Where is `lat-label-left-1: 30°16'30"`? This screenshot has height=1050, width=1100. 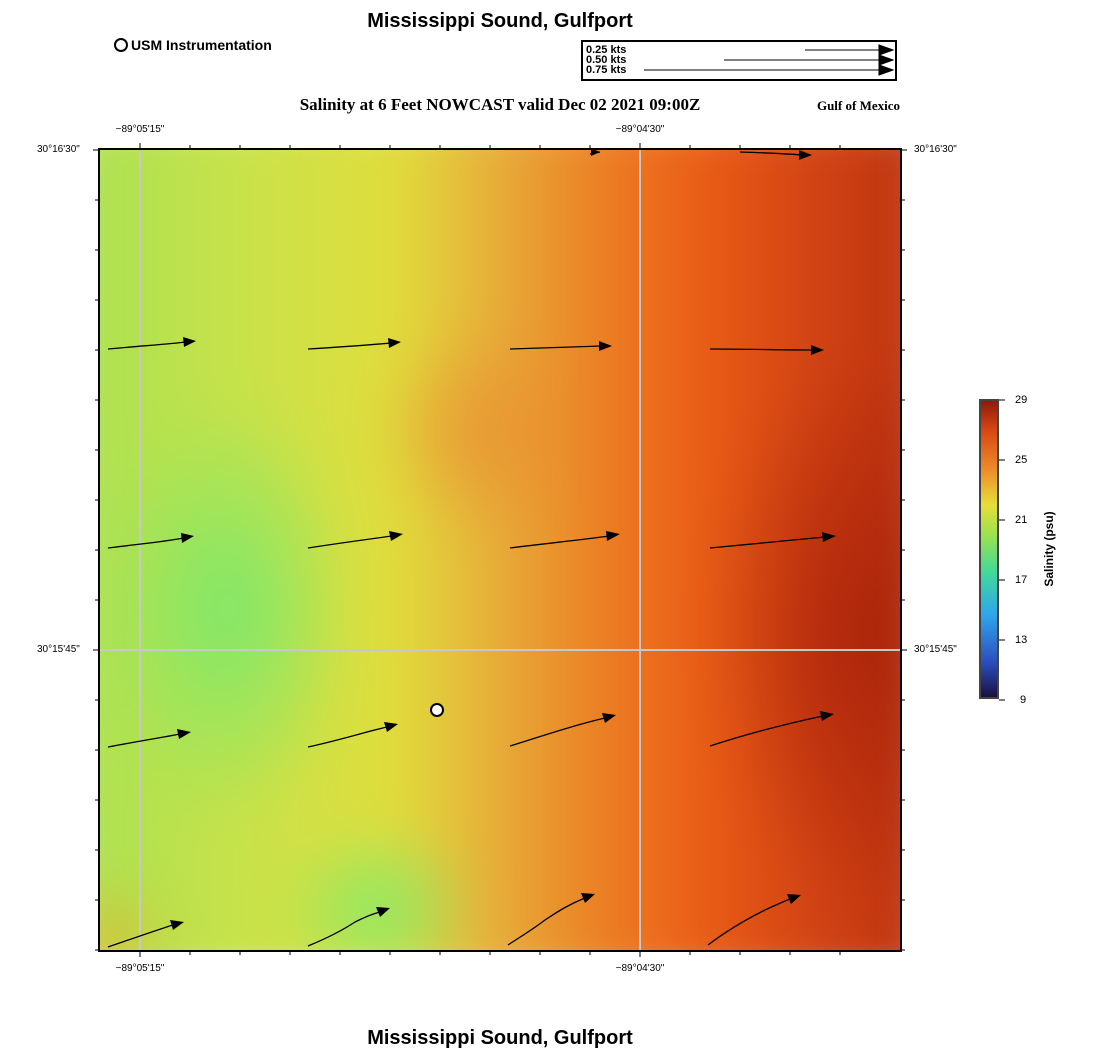 lat-label-left-1: 30°16'30" is located at coordinates (58, 149).